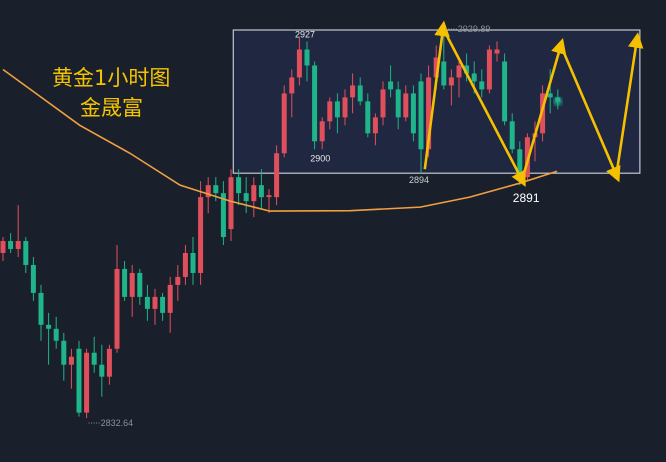 The image size is (666, 462). What do you see at coordinates (419, 180) in the screenshot?
I see `price-annotation: 2894` at bounding box center [419, 180].